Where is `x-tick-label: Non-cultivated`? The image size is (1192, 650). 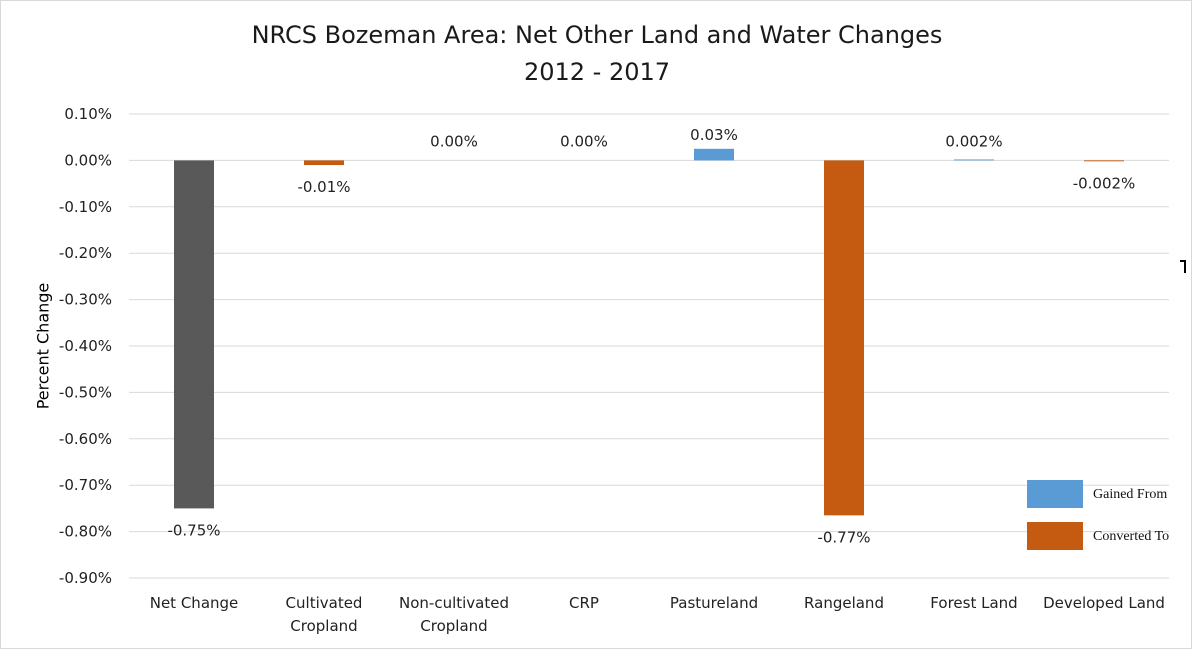
x-tick-label: Non-cultivated is located at coordinates (454, 603).